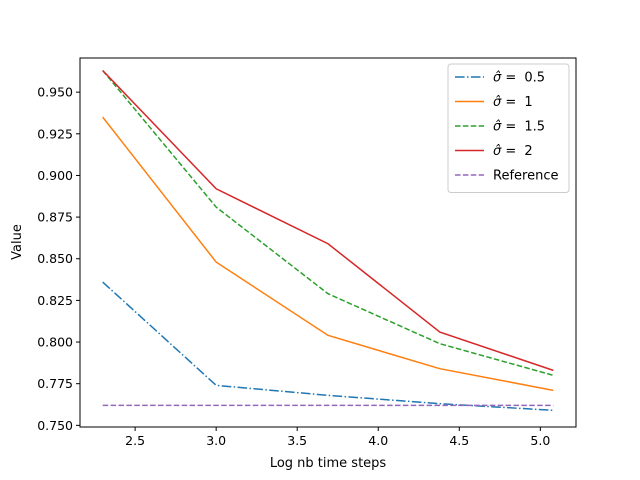  Describe the element at coordinates (55, 217) in the screenshot. I see `y-tick-label: 0.875` at that location.